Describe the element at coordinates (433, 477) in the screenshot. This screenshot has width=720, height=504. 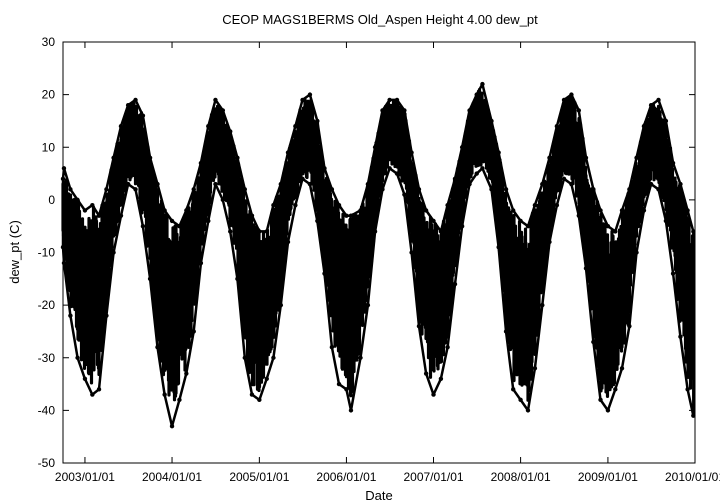
I see `x-tick-label: 2007/01/01` at that location.